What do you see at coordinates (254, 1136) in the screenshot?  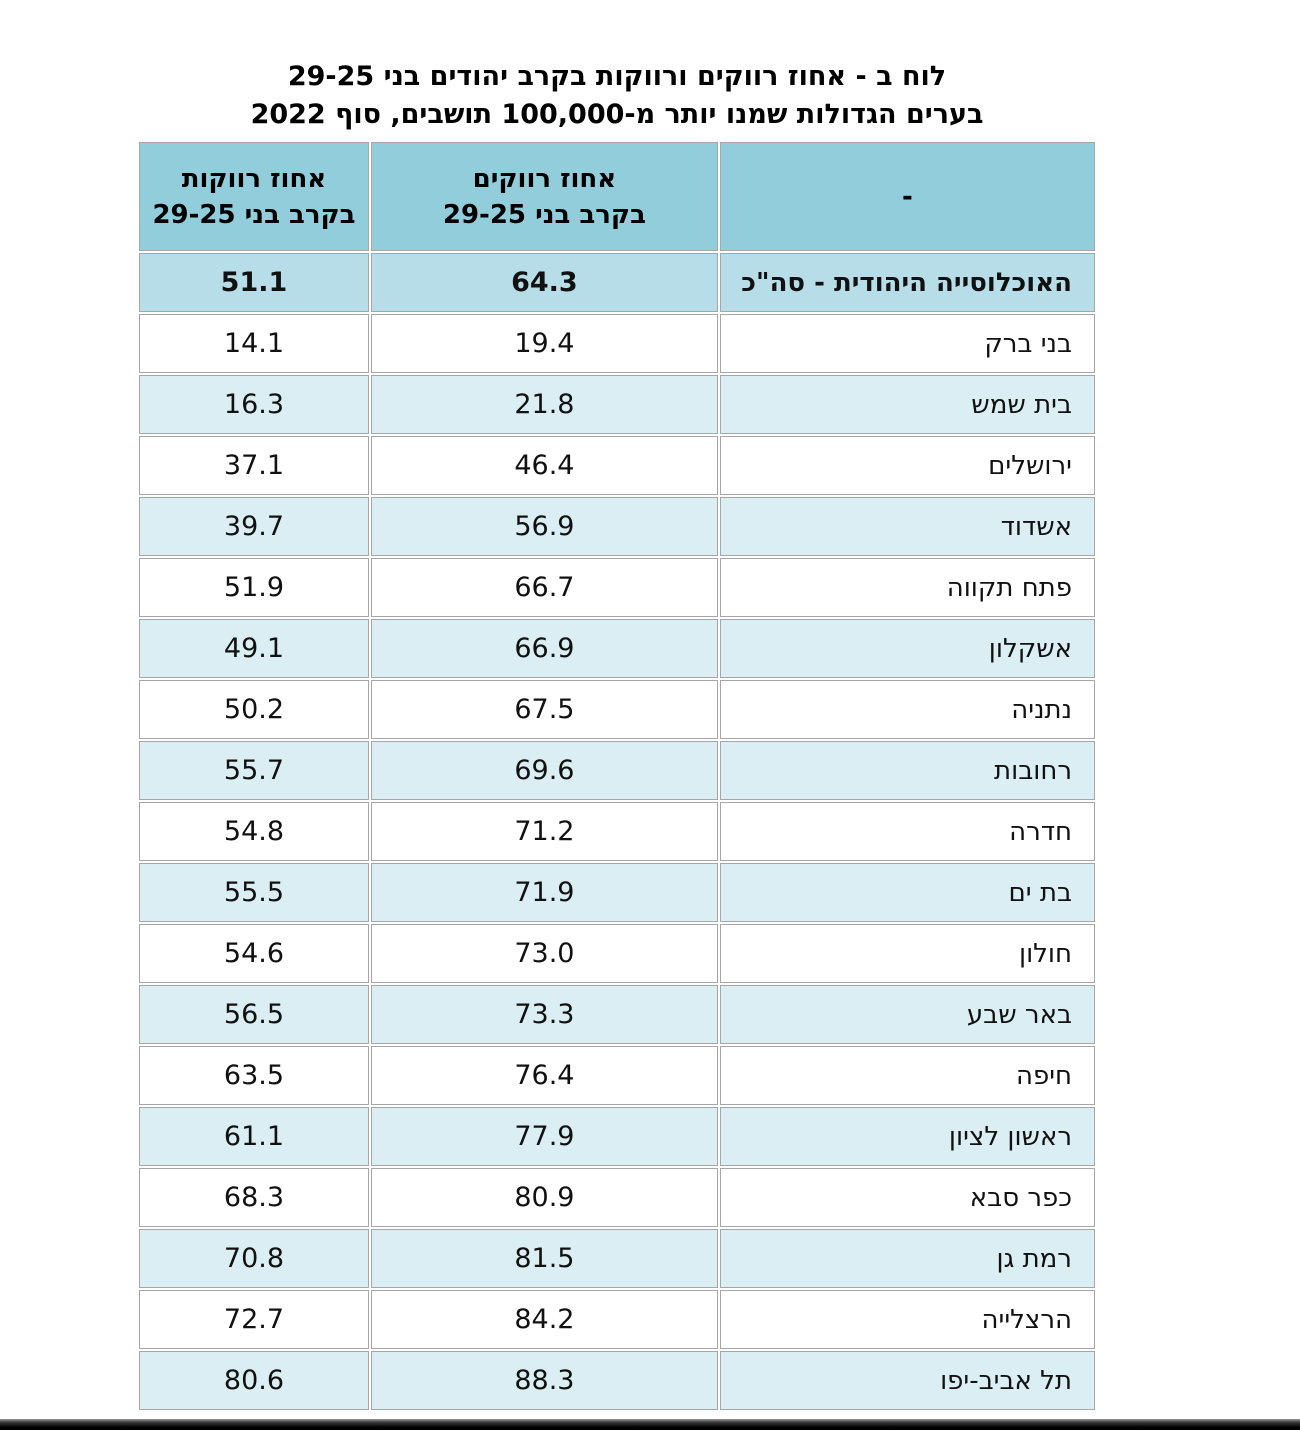 I see `women-value-cell: 61.1` at bounding box center [254, 1136].